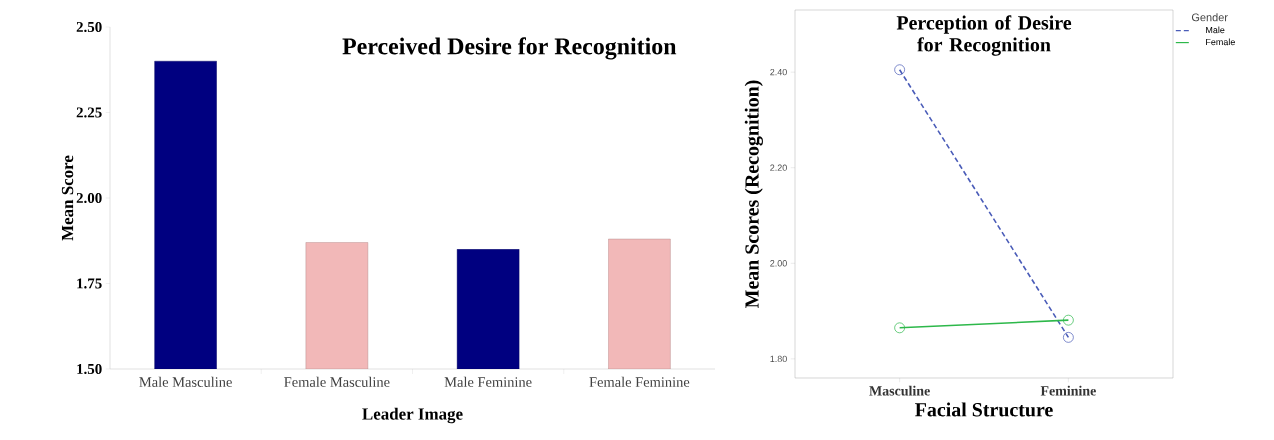 The height and width of the screenshot is (440, 1274). I want to click on y-tick-label: 2.25, so click(89, 112).